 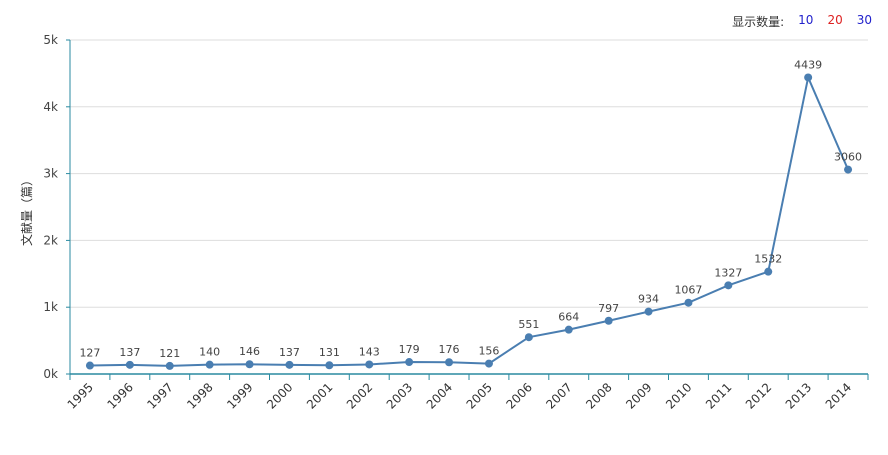 I want to click on x-tick-label: 2007, so click(x=558, y=395).